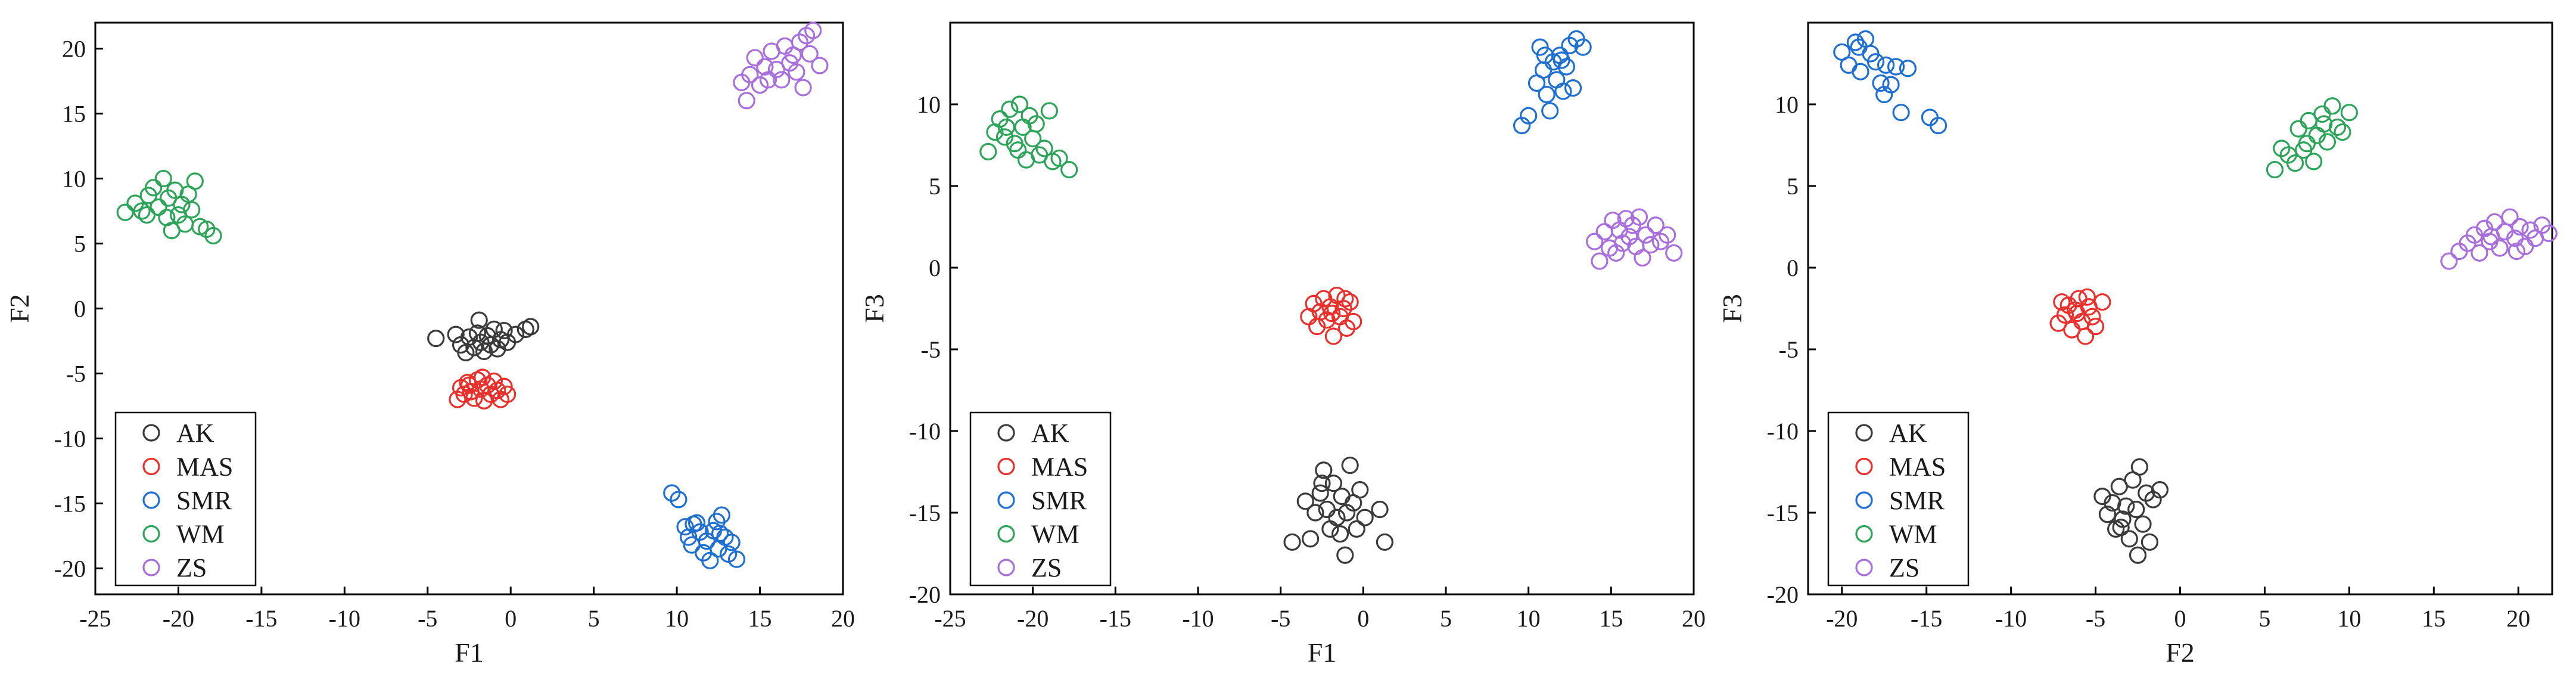 Image resolution: width=2576 pixels, height=679 pixels. What do you see at coordinates (19, 308) in the screenshot?
I see `y-axis-label: F2` at bounding box center [19, 308].